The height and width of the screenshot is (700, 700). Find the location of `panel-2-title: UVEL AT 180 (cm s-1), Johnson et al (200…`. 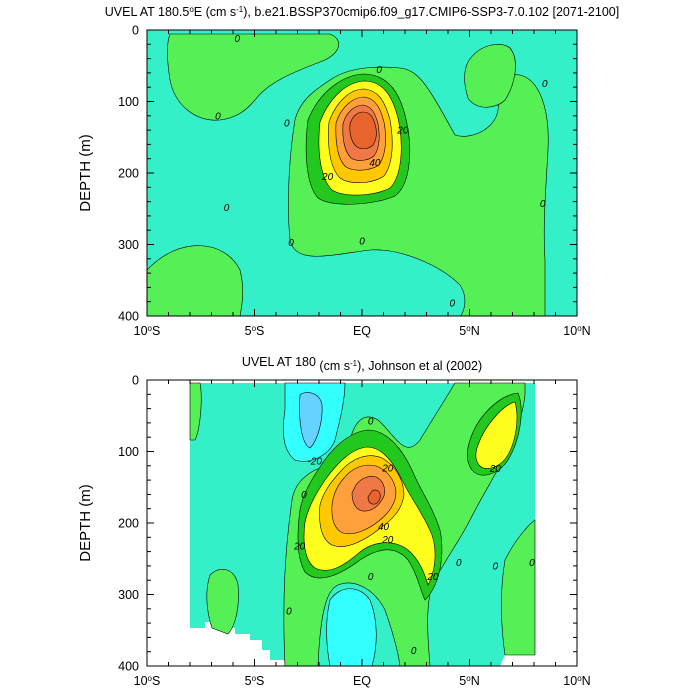

panel-2-title: UVEL AT 180 (cm s-1), Johnson et al (200… is located at coordinates (362, 364).